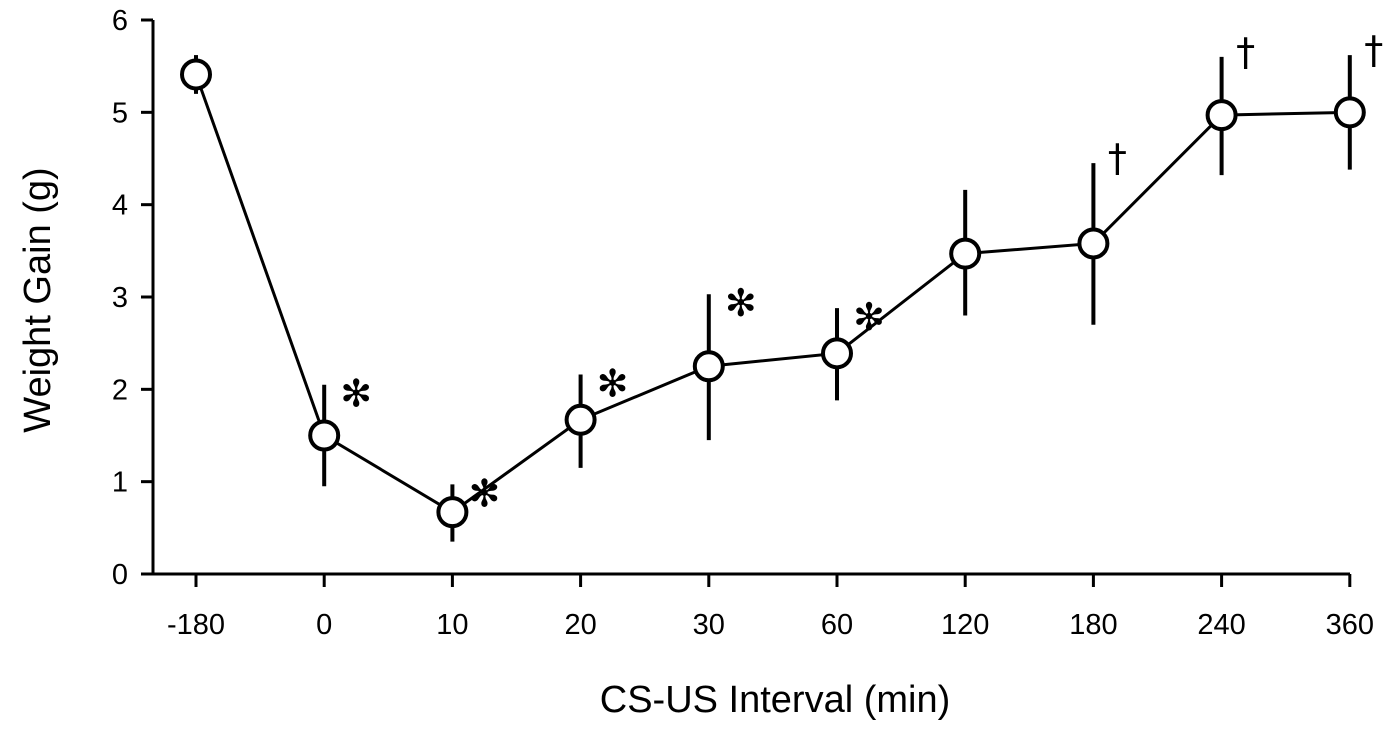 The height and width of the screenshot is (731, 1398). What do you see at coordinates (775, 700) in the screenshot?
I see `x-axis-title: CS-US Interval (min)` at bounding box center [775, 700].